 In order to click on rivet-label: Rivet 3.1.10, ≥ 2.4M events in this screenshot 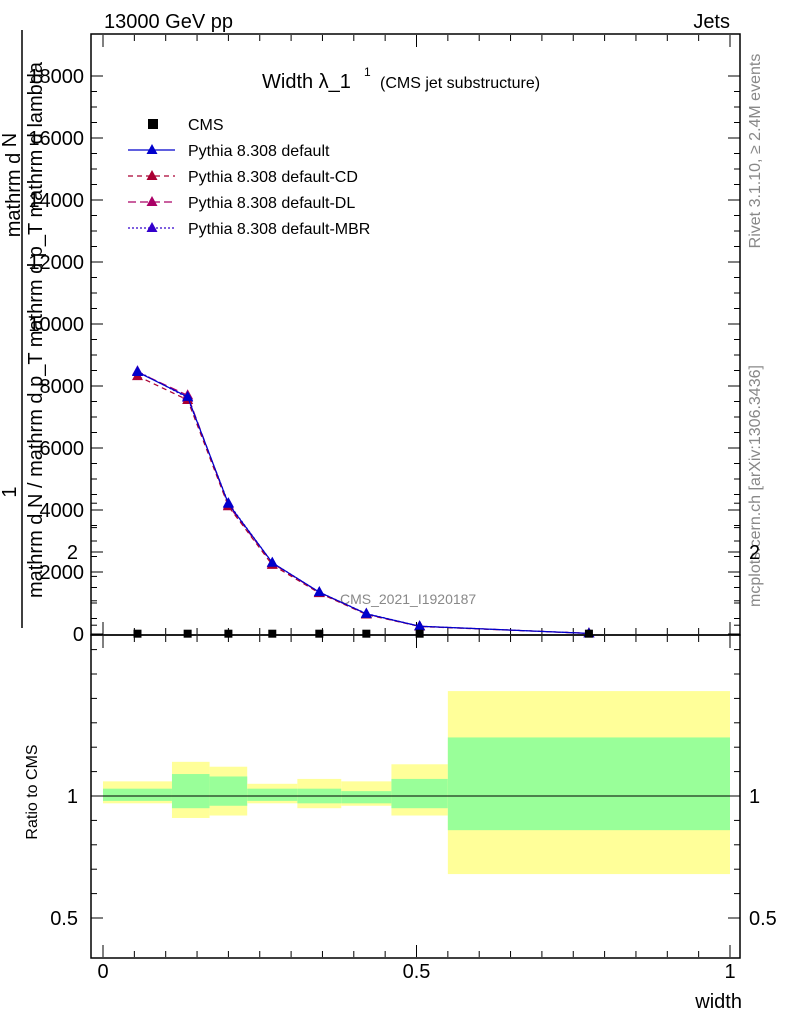, I will do `click(755, 151)`.